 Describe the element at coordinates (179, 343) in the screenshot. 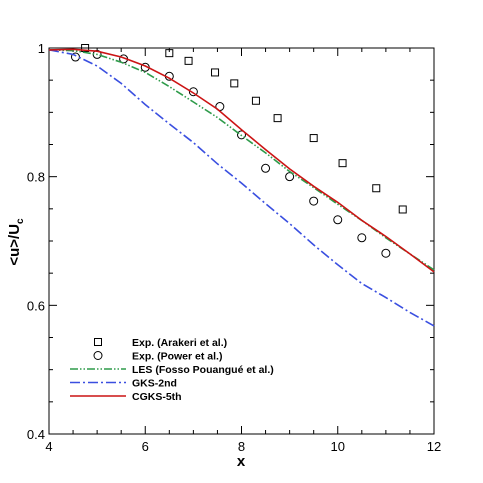

I see `legend-entry-label: Exp. (Arakeri et al.)` at that location.